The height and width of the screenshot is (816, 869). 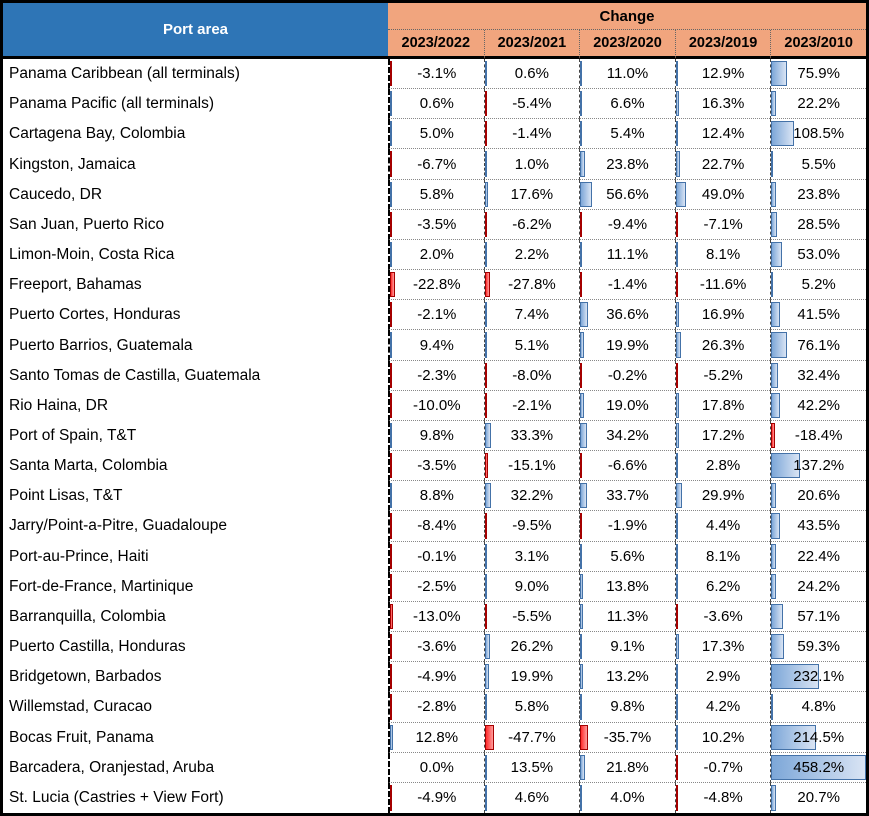 What do you see at coordinates (627, 164) in the screenshot?
I see `value-cell: 23.8%` at bounding box center [627, 164].